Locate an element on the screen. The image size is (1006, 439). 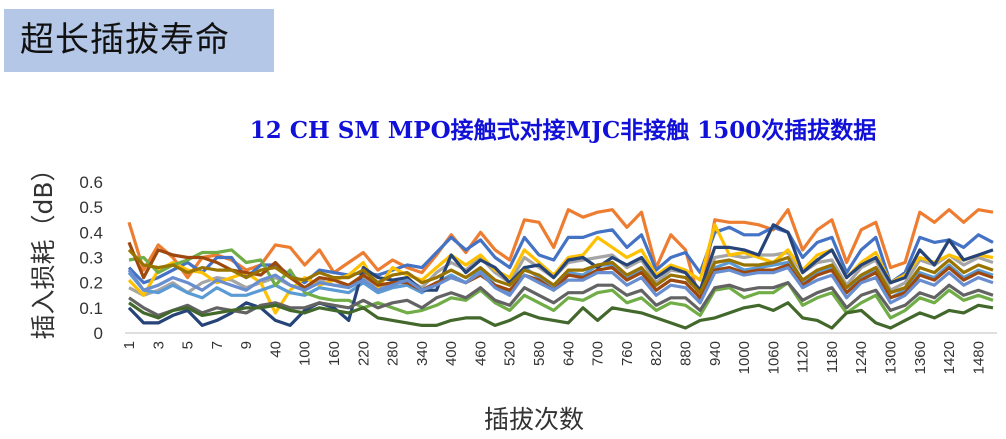
x-tick-label: 3 is located at coordinates (158, 345).